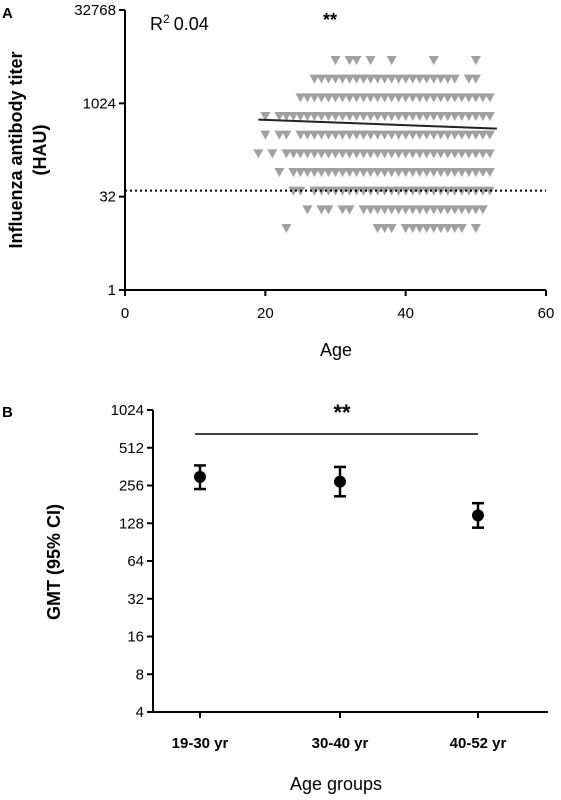  I want to click on panel-a-x-tick-label: 20, so click(265, 313).